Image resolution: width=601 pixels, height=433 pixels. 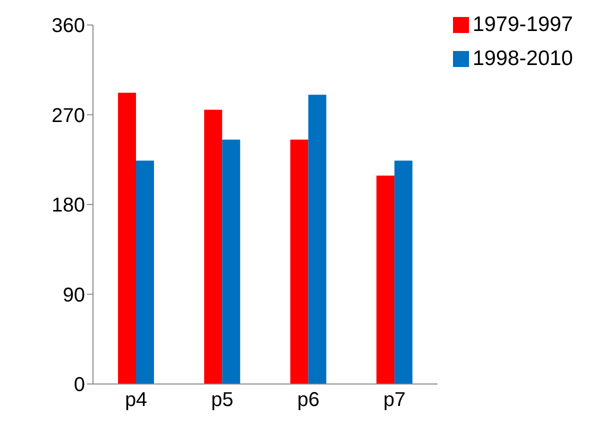 I want to click on y-tick-label: 0, so click(x=79, y=385).